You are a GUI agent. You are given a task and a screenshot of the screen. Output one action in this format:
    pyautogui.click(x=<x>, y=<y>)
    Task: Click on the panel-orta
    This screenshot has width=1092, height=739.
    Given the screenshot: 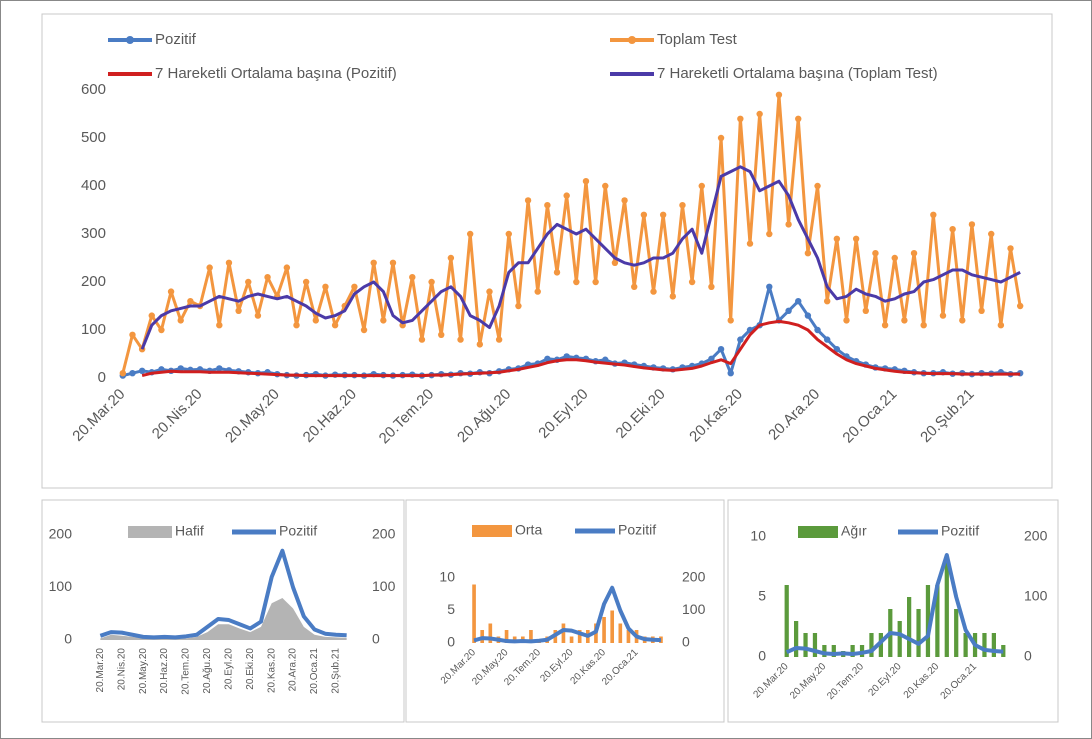 What is the action you would take?
    pyautogui.click(x=565, y=611)
    